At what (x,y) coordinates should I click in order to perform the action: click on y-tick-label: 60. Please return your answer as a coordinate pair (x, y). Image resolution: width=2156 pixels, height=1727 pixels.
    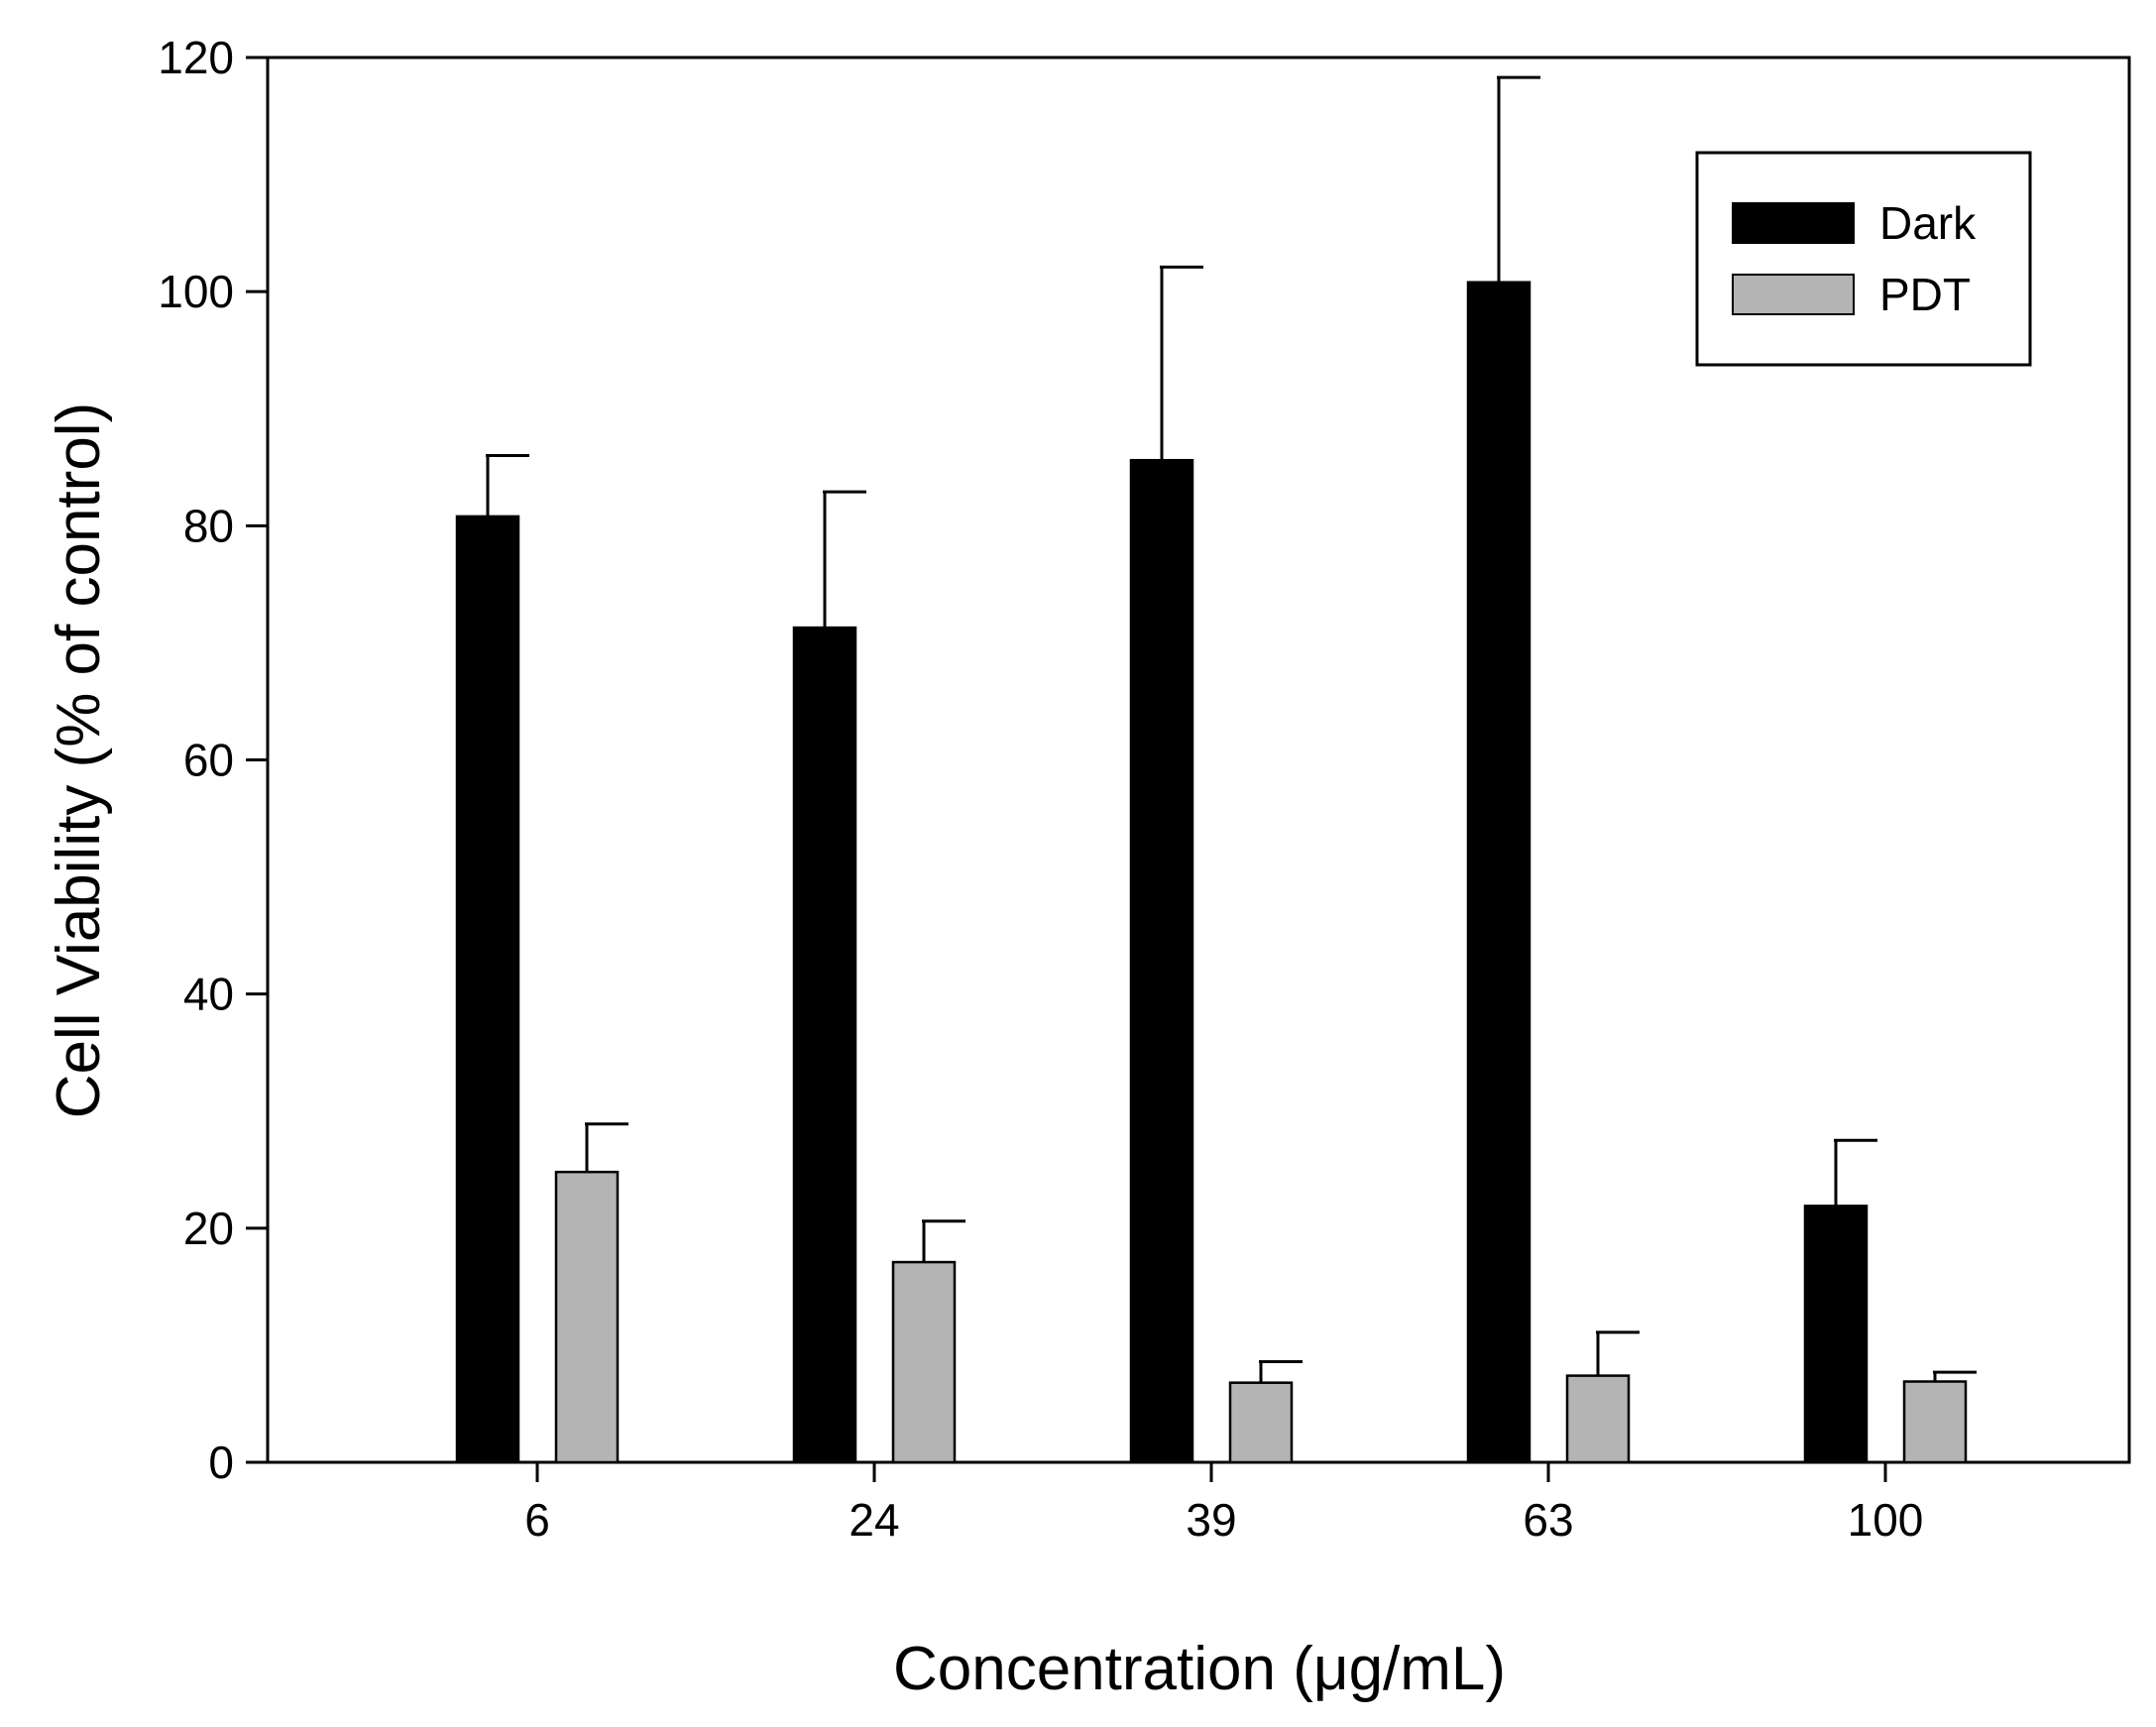
    Looking at the image, I should click on (208, 760).